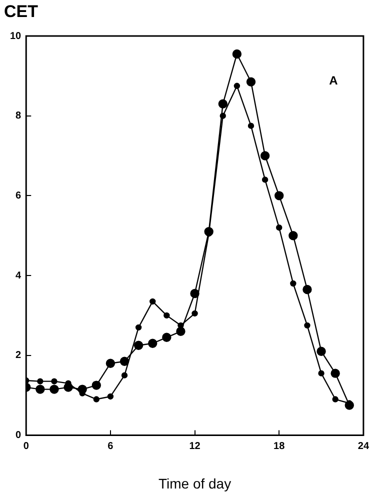  I want to click on y-tick-label: 8, so click(19, 116).